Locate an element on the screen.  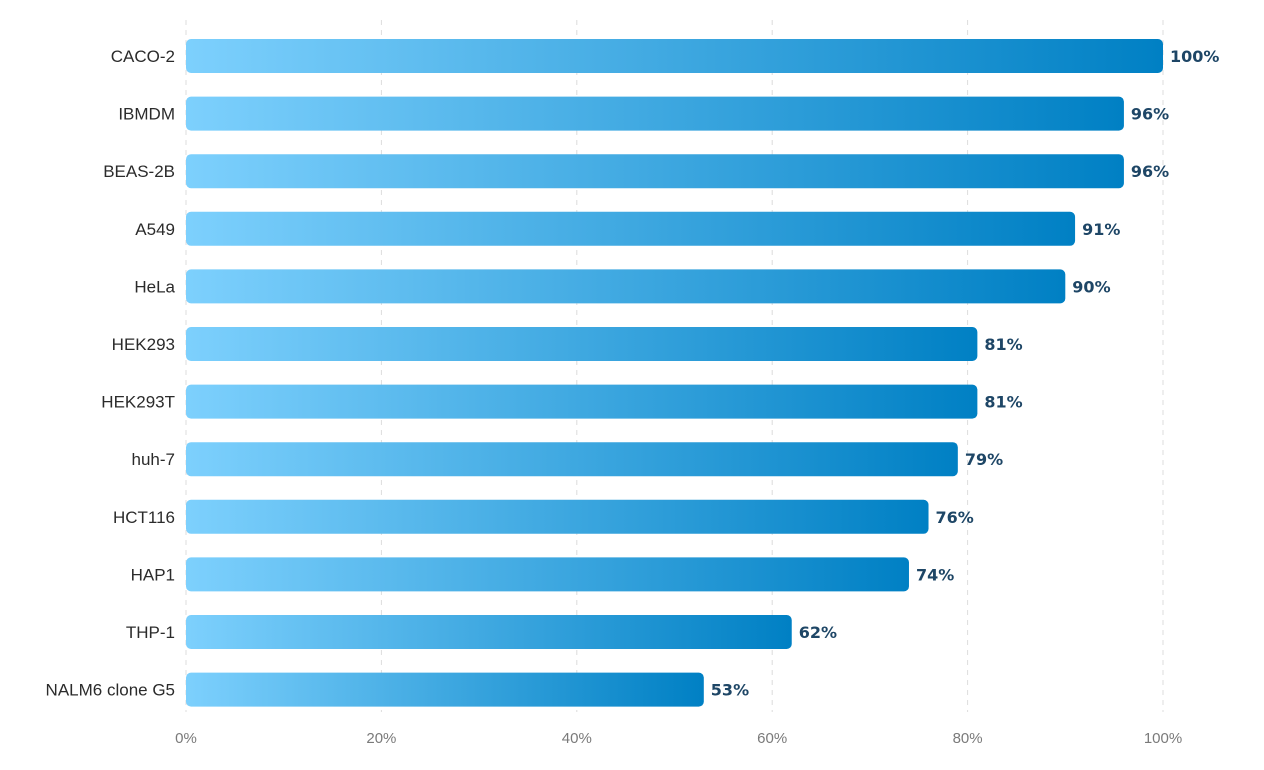
value-label: 90% is located at coordinates (1091, 286).